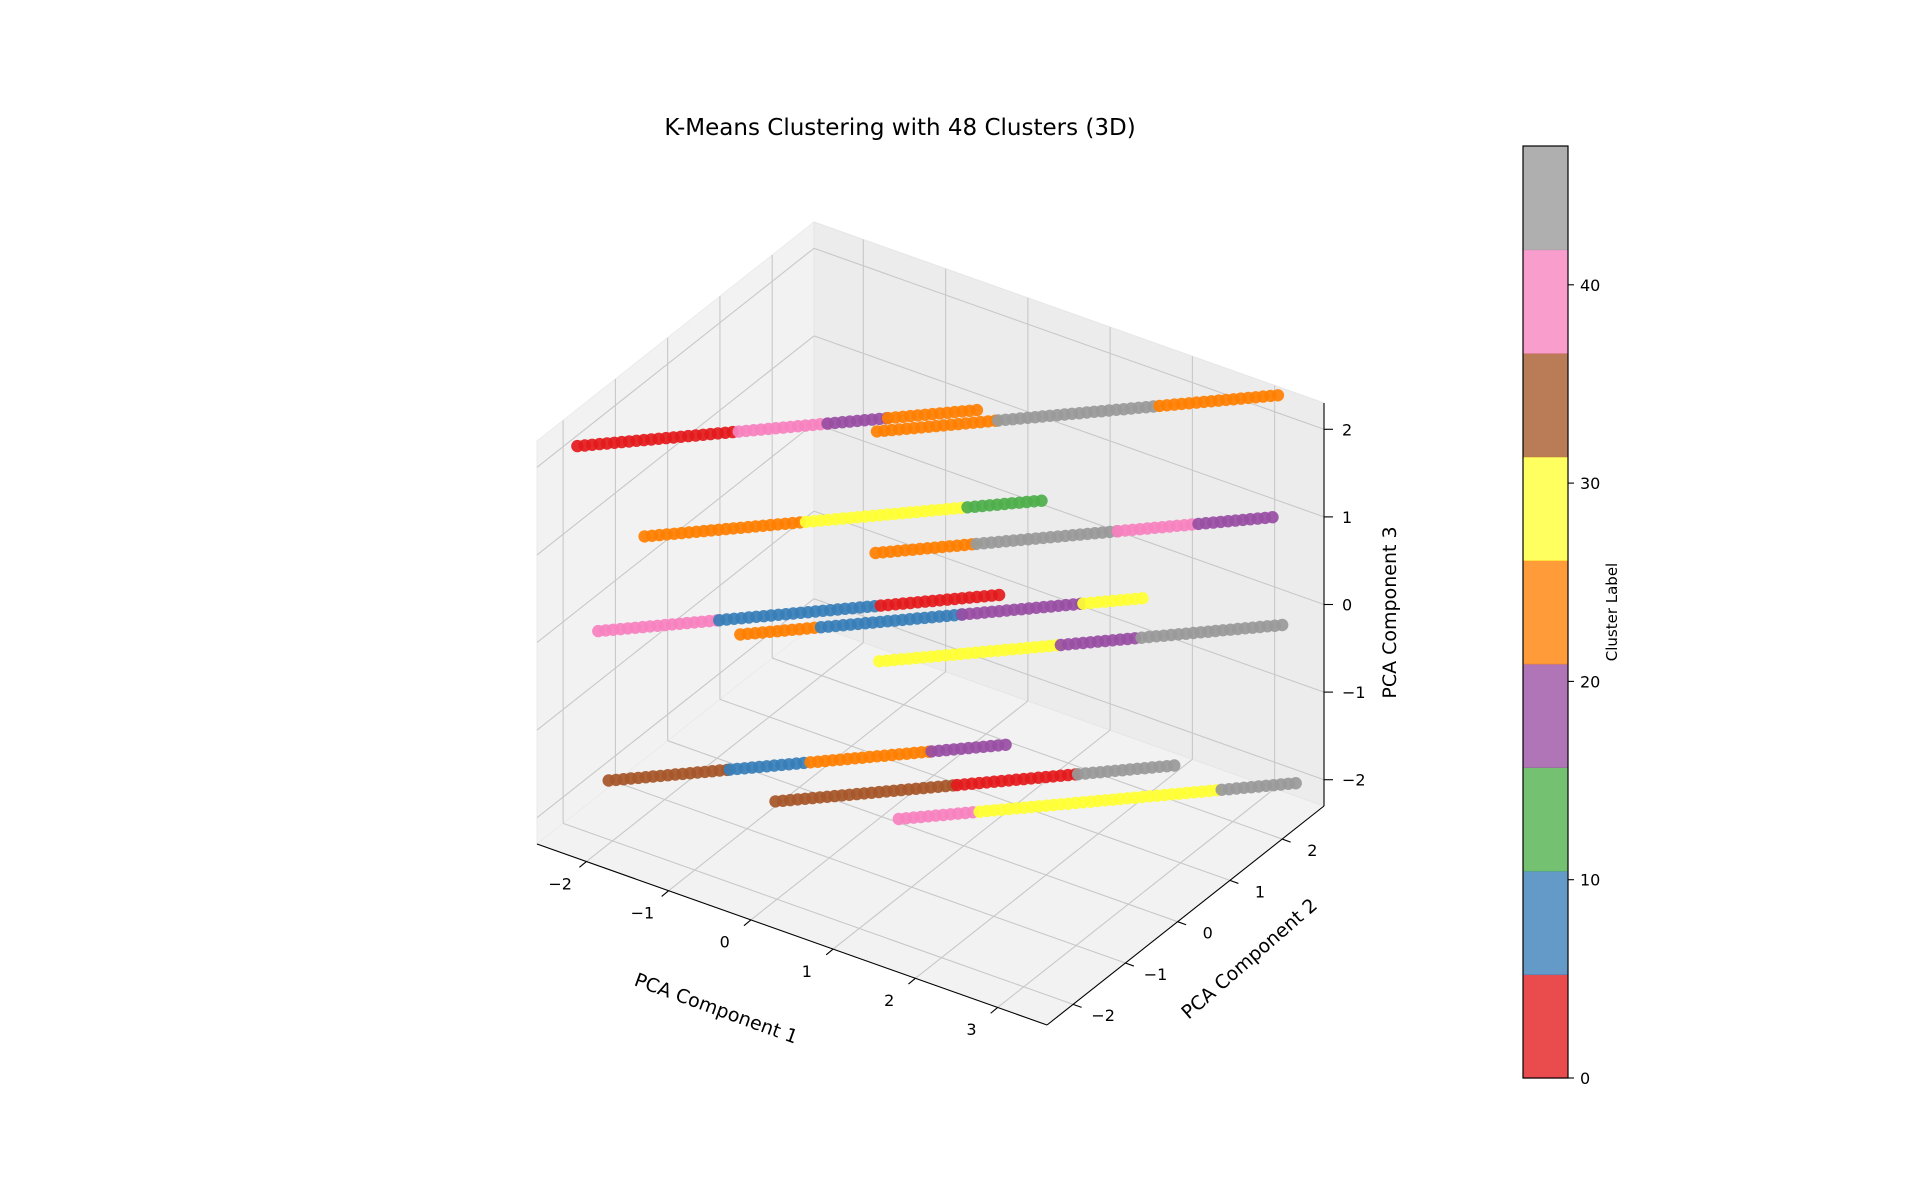  What do you see at coordinates (1312, 850) in the screenshot?
I see `y-tick-label: 2` at bounding box center [1312, 850].